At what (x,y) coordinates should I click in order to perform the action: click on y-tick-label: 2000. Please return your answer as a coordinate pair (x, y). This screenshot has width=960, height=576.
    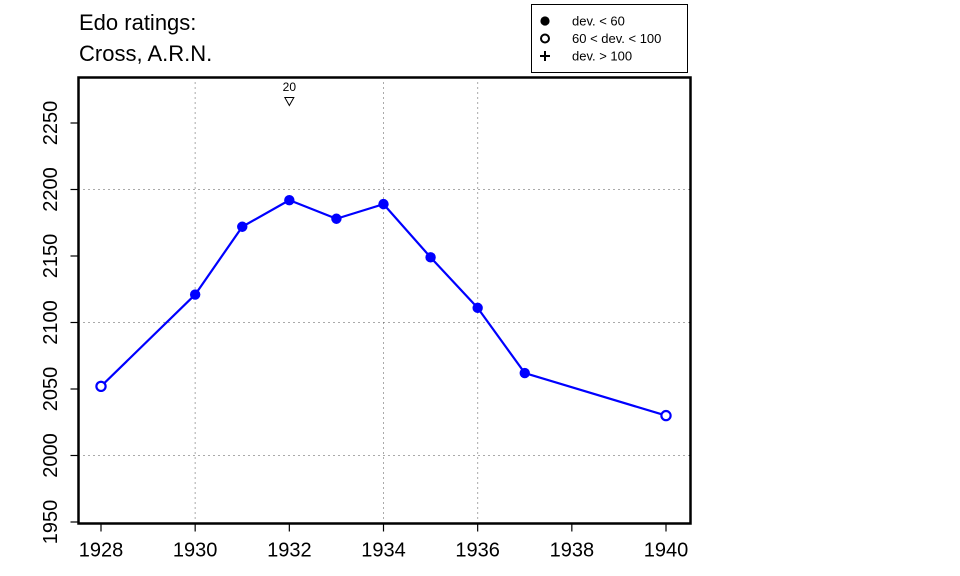
    Looking at the image, I should click on (51, 455).